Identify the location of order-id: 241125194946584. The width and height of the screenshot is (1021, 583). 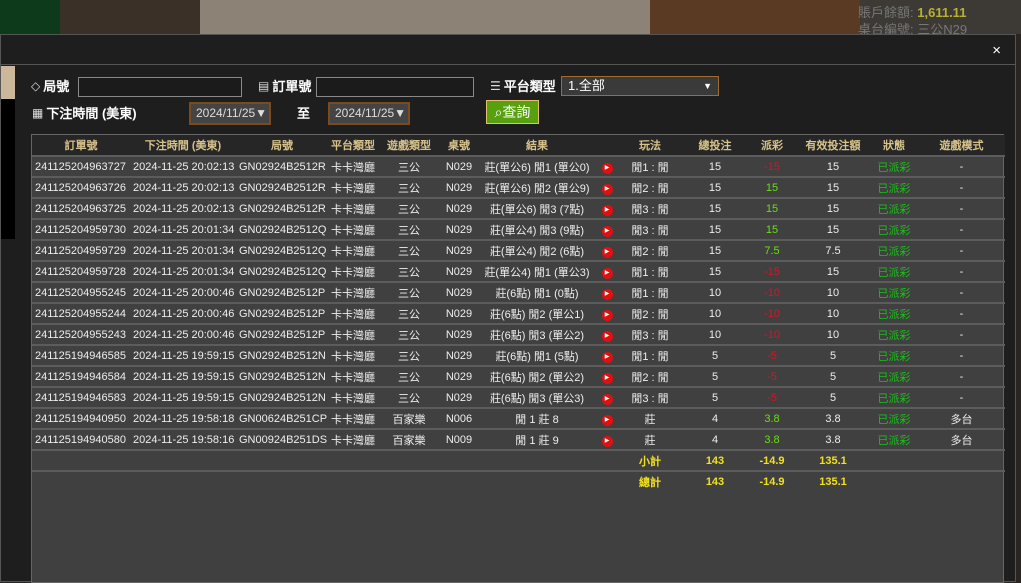
(81, 376).